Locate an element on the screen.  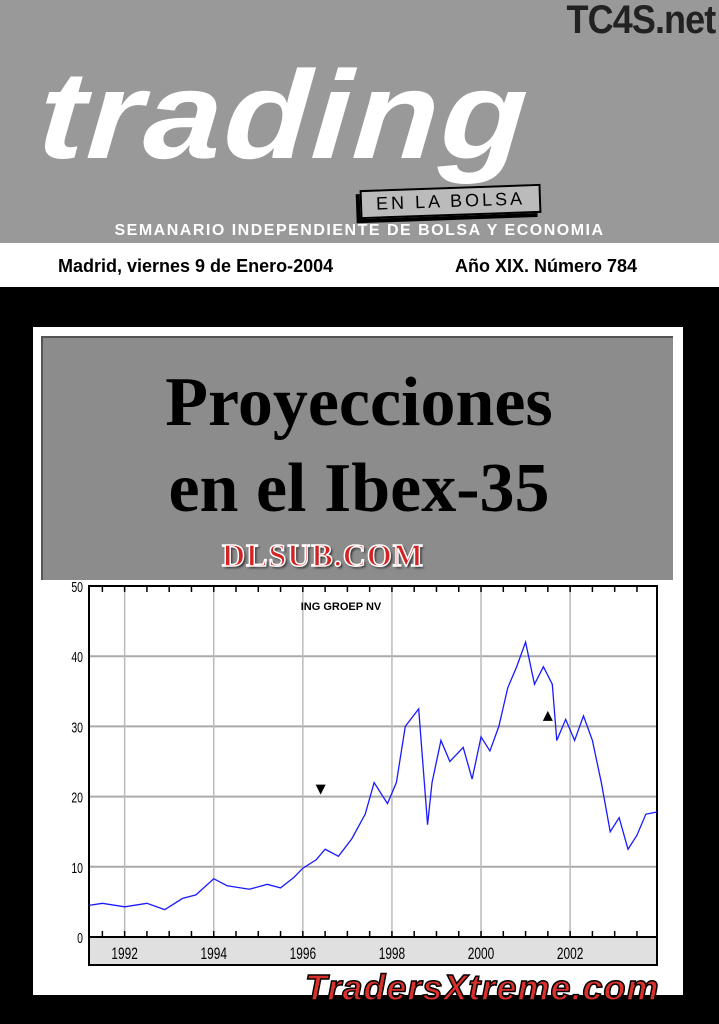
chart-title: ING GROEP NV is located at coordinates (341, 607).